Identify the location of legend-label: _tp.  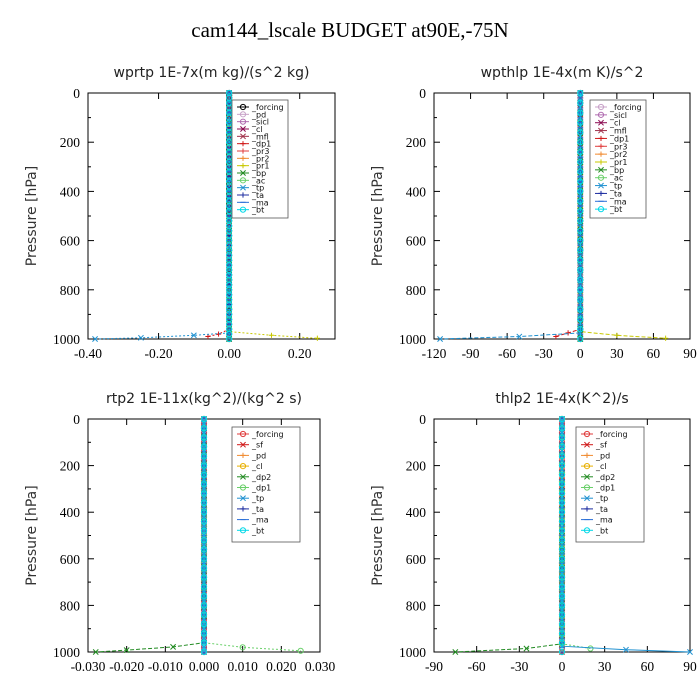
(257, 188).